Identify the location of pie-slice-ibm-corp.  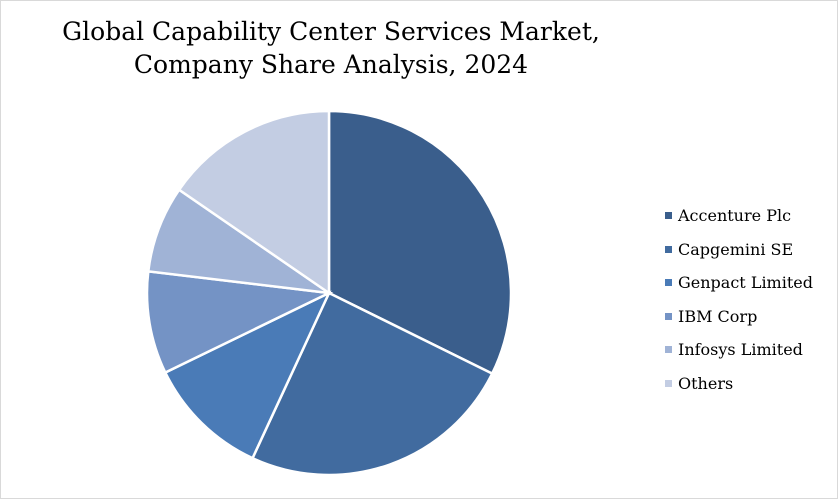
(239, 322).